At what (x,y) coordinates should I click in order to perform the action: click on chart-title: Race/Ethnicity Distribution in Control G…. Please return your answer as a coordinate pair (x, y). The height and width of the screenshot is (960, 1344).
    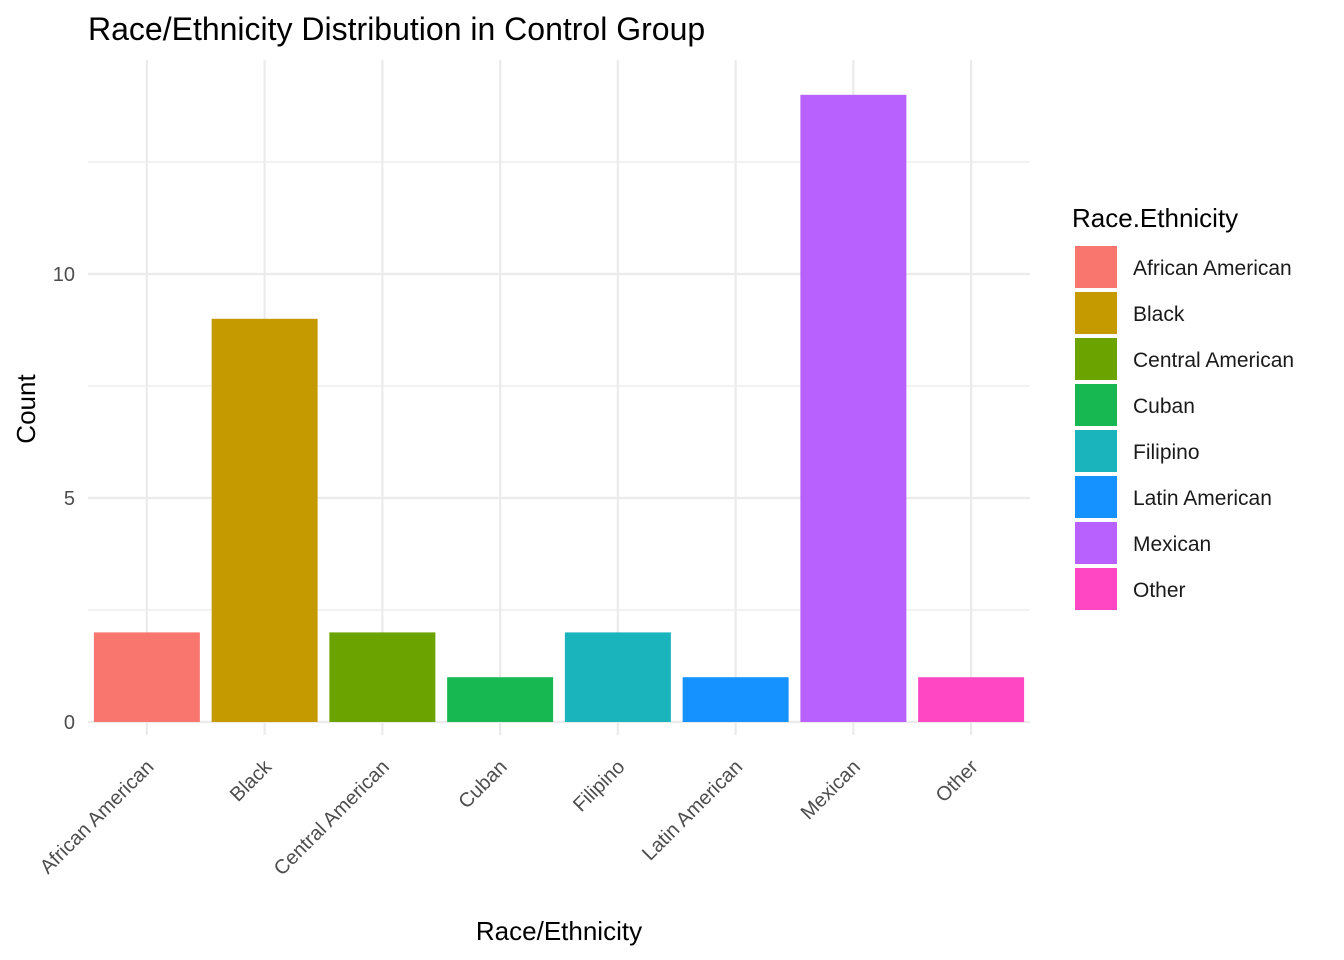
    Looking at the image, I should click on (396, 29).